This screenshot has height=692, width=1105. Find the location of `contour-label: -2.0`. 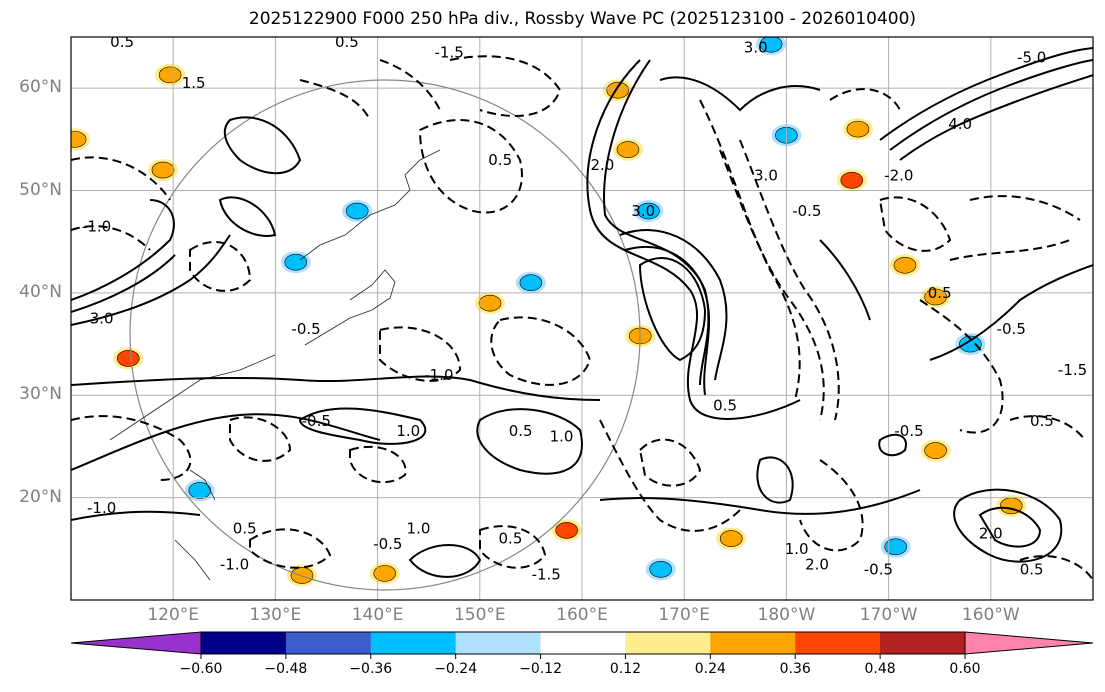

contour-label: -2.0 is located at coordinates (898, 175).